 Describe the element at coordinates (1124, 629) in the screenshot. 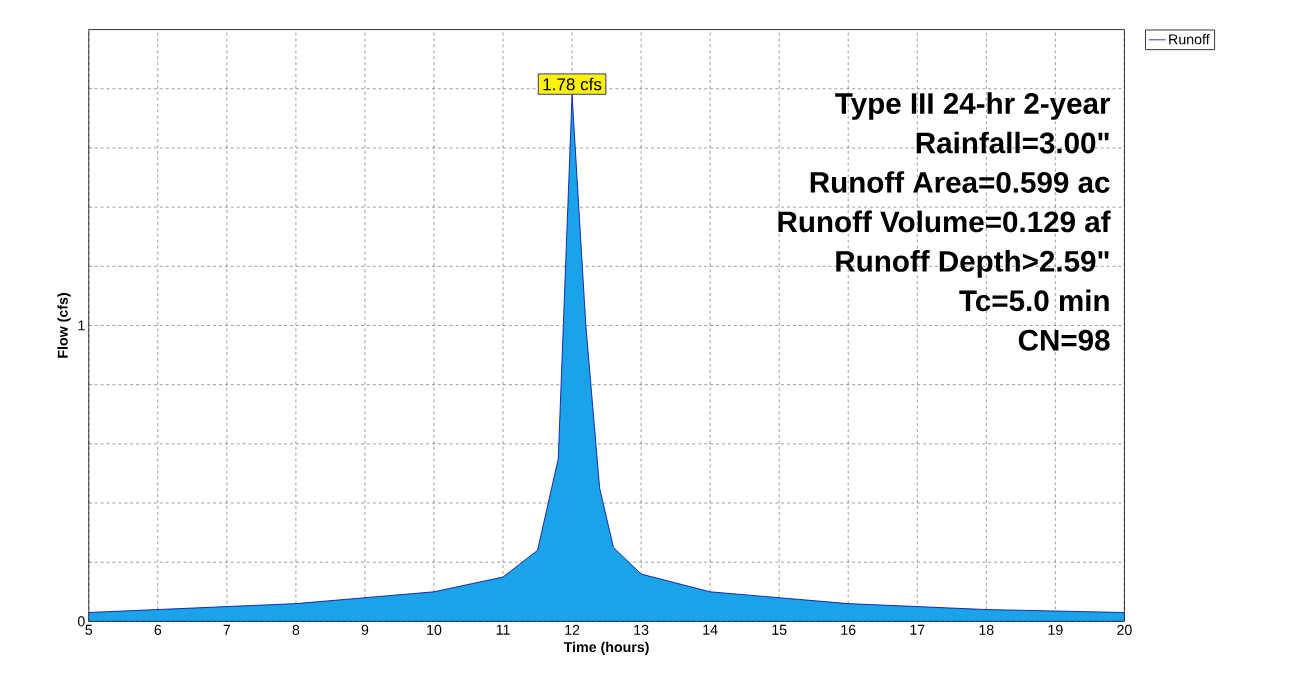

I see `x-tick-label: 20` at that location.